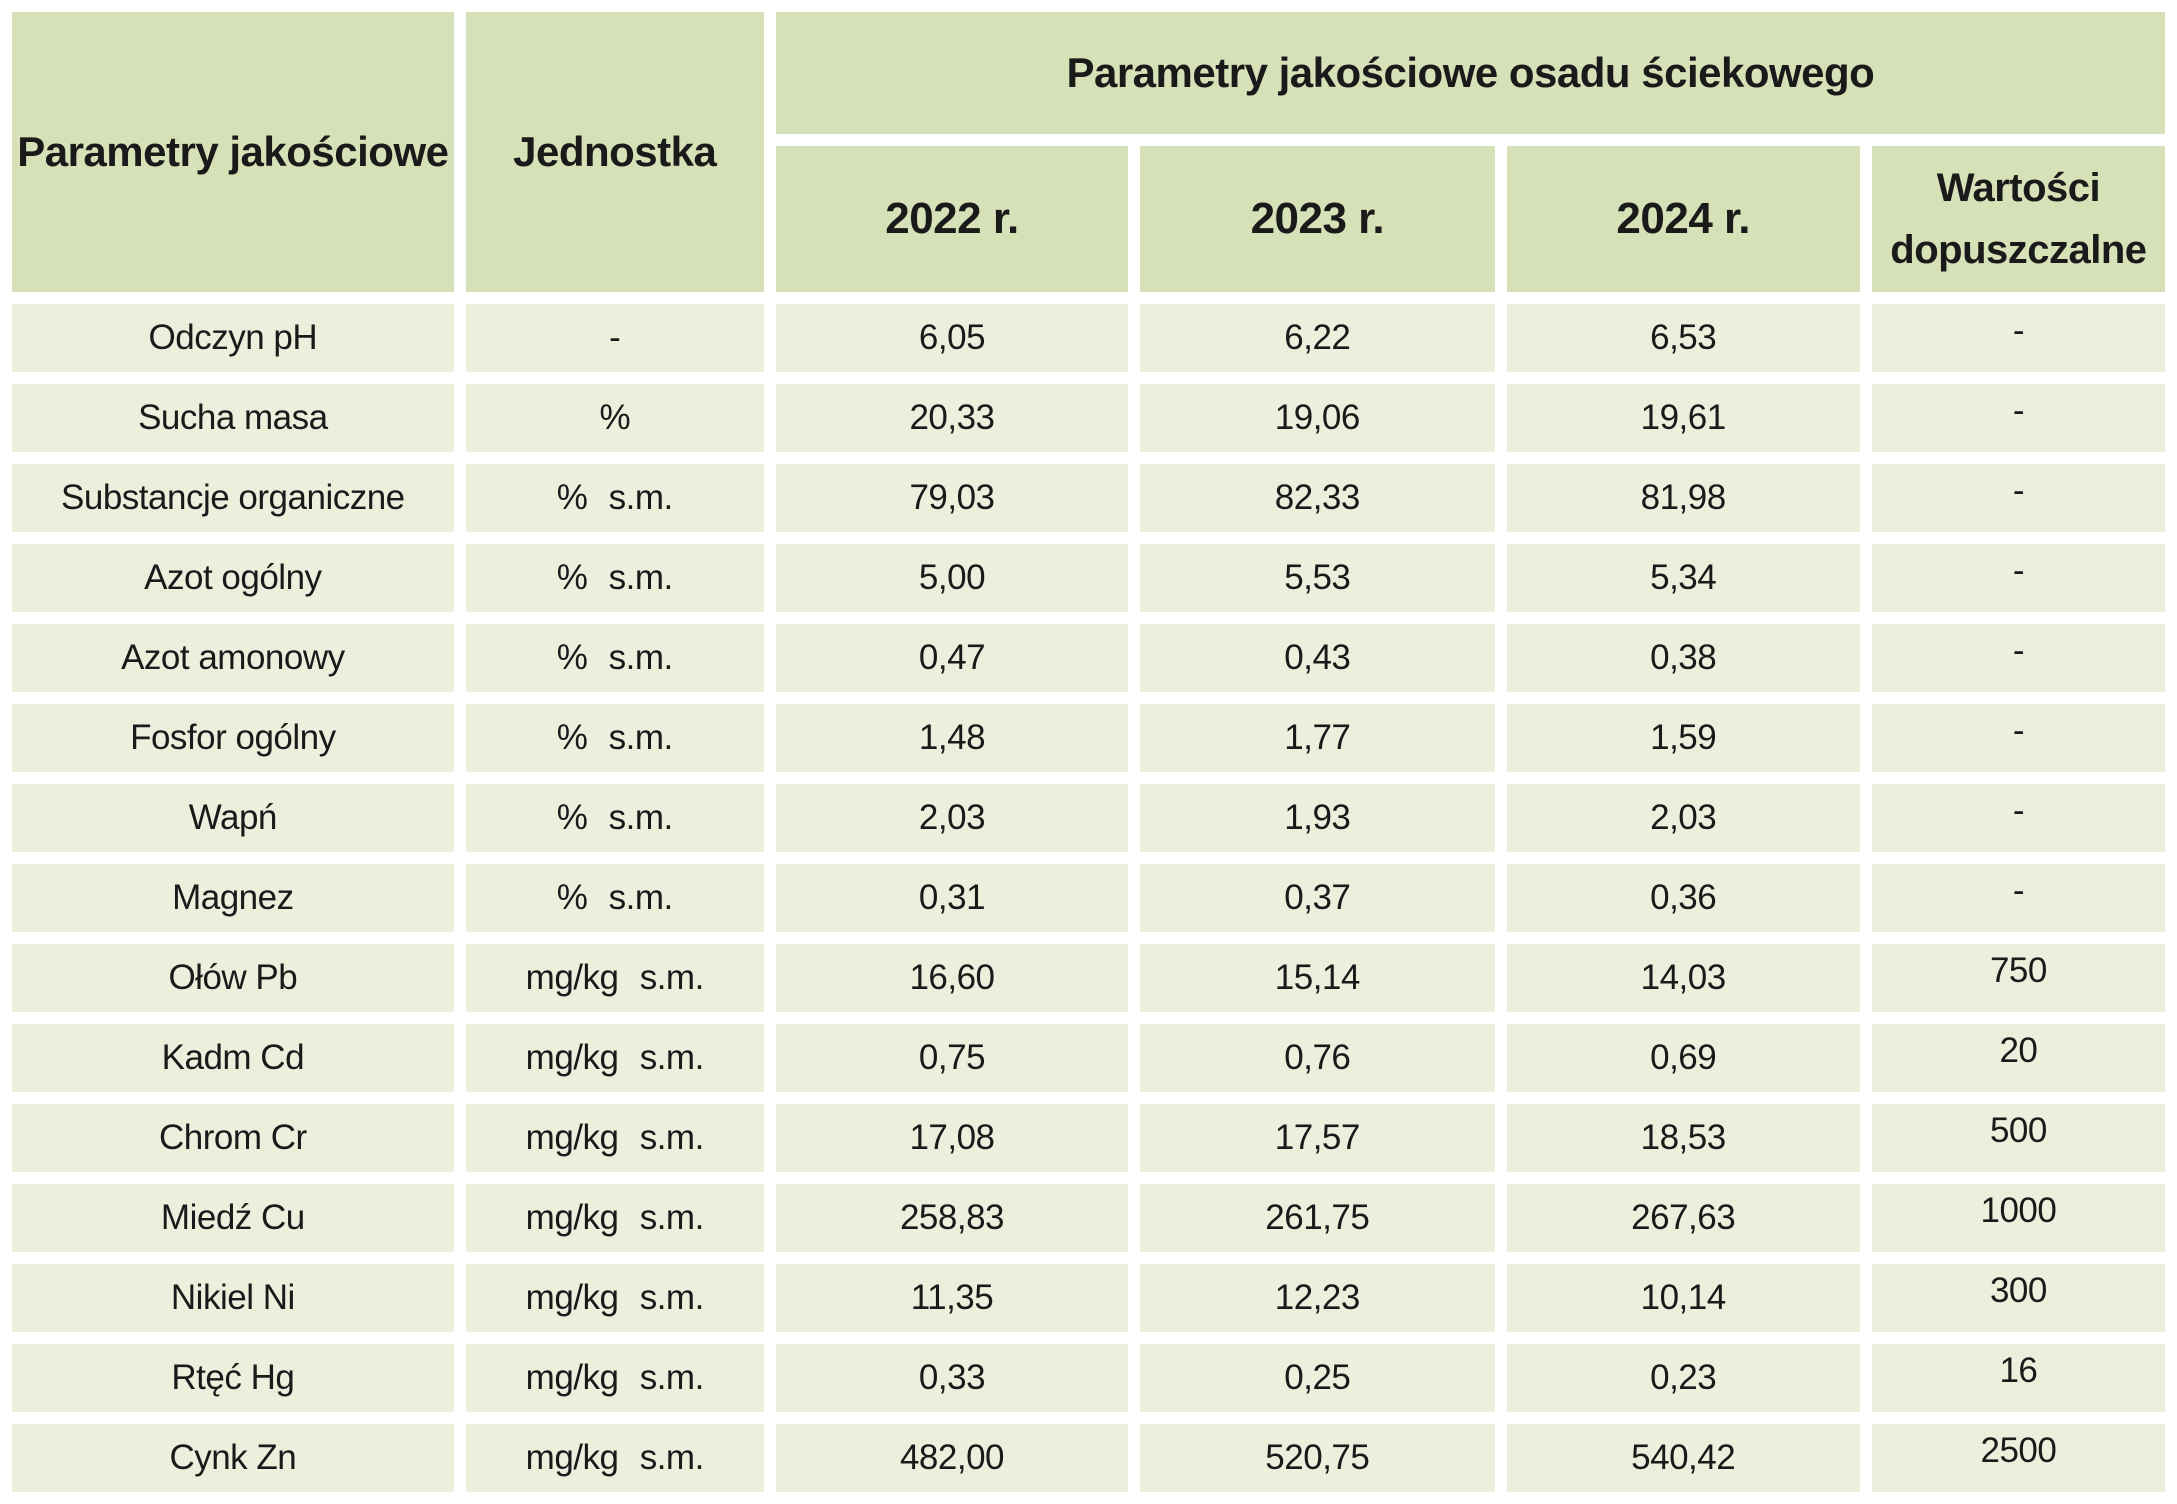 The height and width of the screenshot is (1504, 2177). I want to click on table-row: Ołów Pb mg/kg s.m. 16,60 15,14 14,03 750, so click(1088, 978).